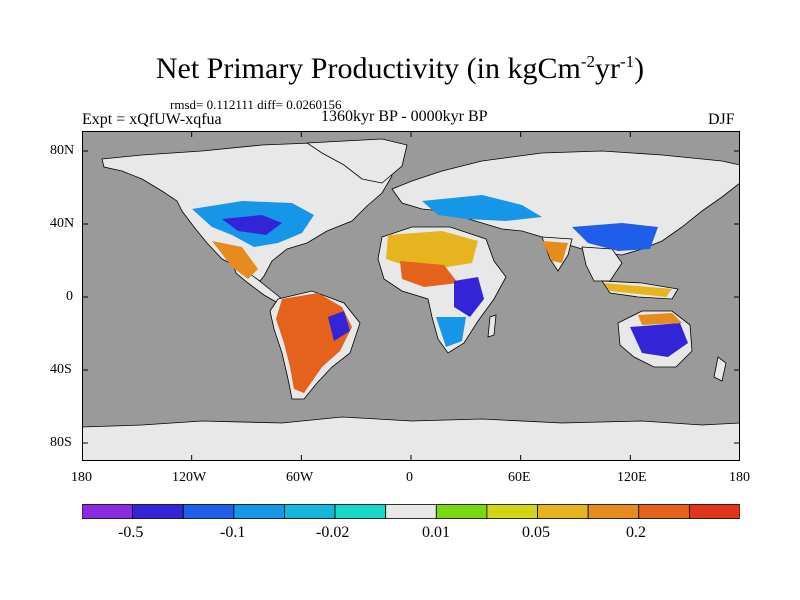 The height and width of the screenshot is (600, 800). I want to click on lat-label-40n: 40N, so click(62, 223).